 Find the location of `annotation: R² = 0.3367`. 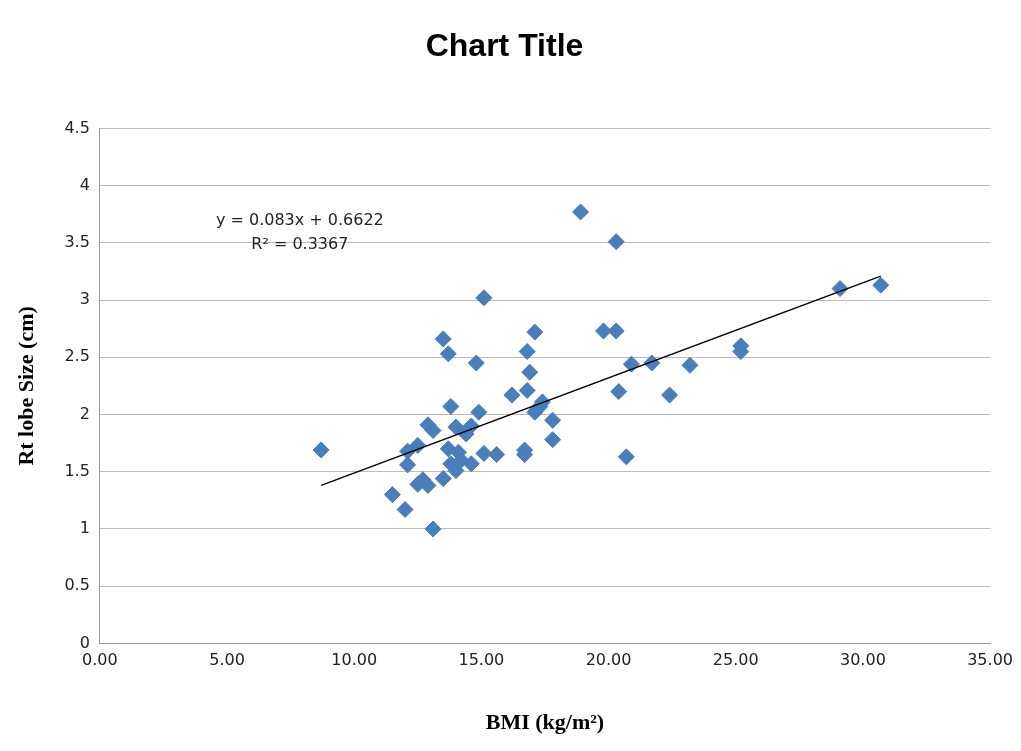

annotation: R² = 0.3367 is located at coordinates (300, 243).